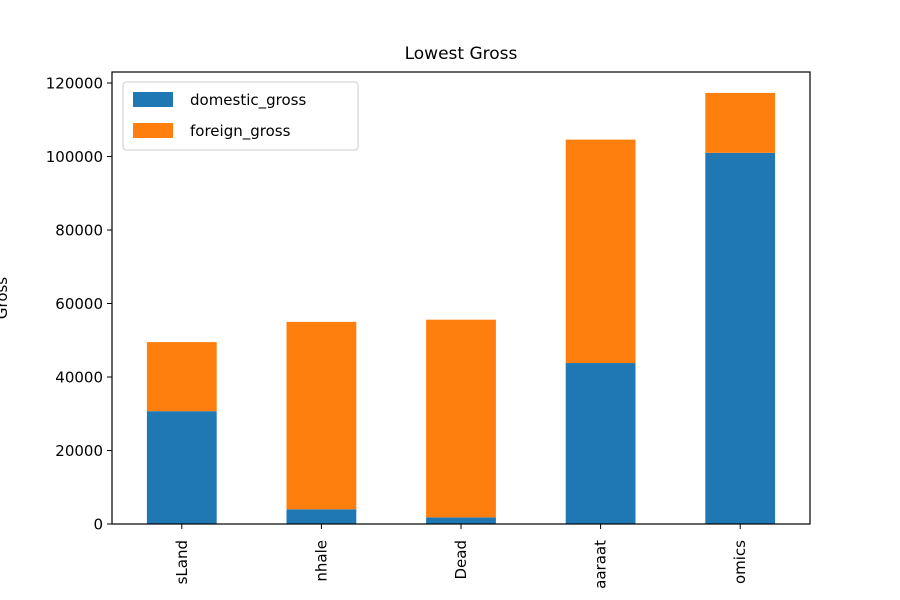  Describe the element at coordinates (5, 298) in the screenshot. I see `y-axis-label: Gross` at that location.